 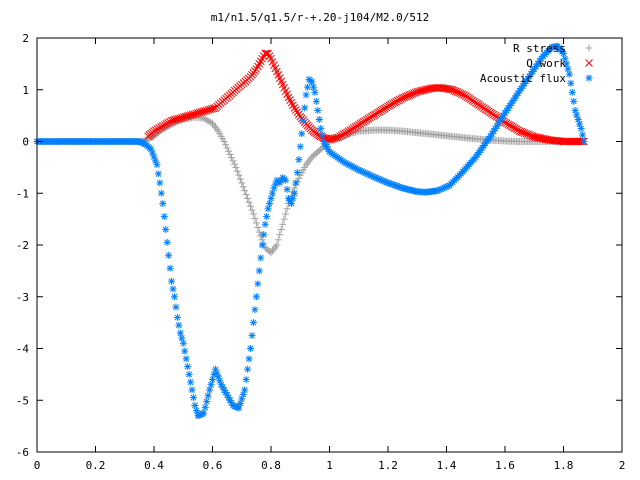 What do you see at coordinates (22, 400) in the screenshot?
I see `y-tick-label: -5` at bounding box center [22, 400].